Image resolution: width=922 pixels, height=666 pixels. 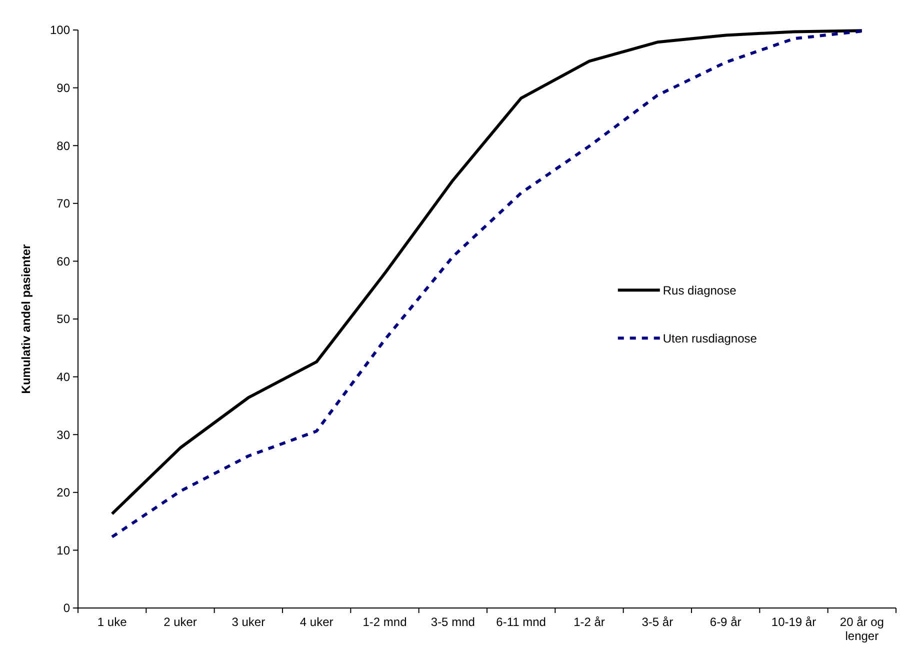 I want to click on legend-label: Rus diagnose, so click(x=699, y=290).